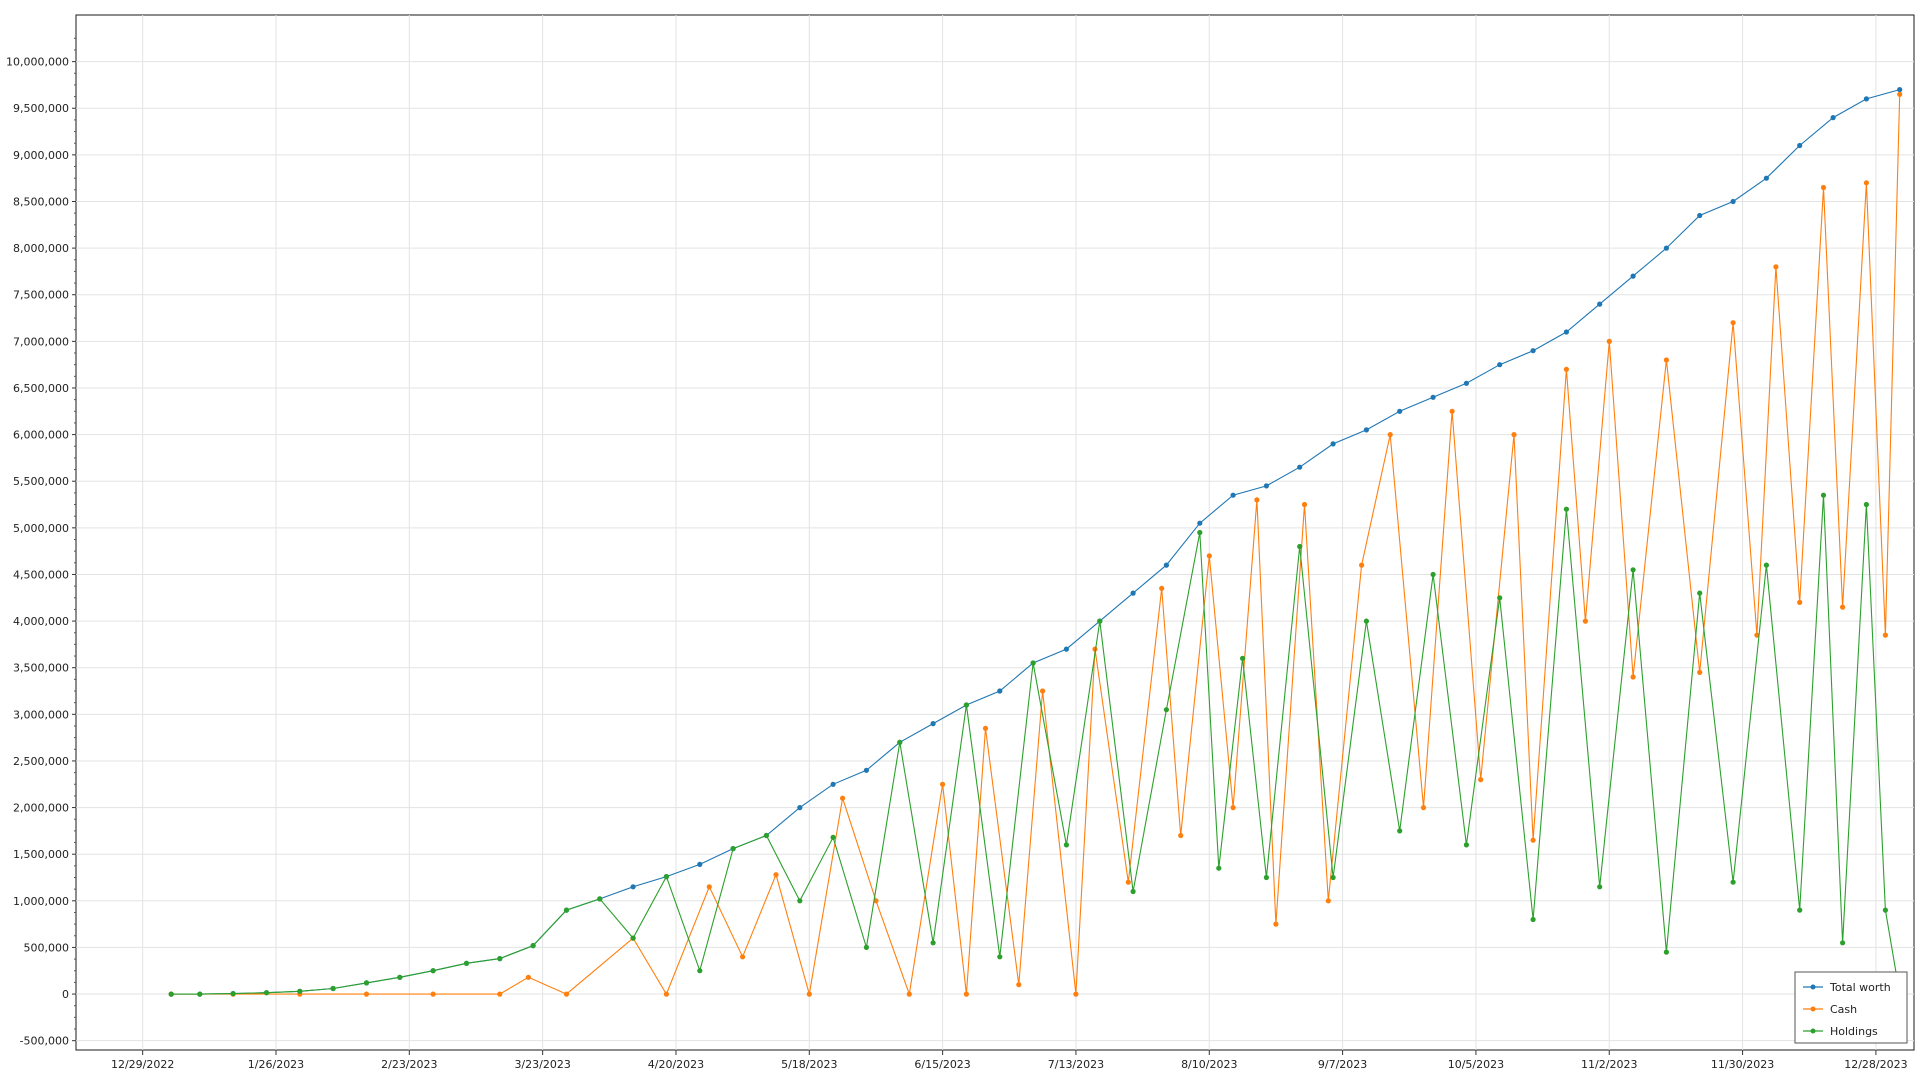  What do you see at coordinates (41, 481) in the screenshot?
I see `y-tick-label: 5,500,000` at bounding box center [41, 481].